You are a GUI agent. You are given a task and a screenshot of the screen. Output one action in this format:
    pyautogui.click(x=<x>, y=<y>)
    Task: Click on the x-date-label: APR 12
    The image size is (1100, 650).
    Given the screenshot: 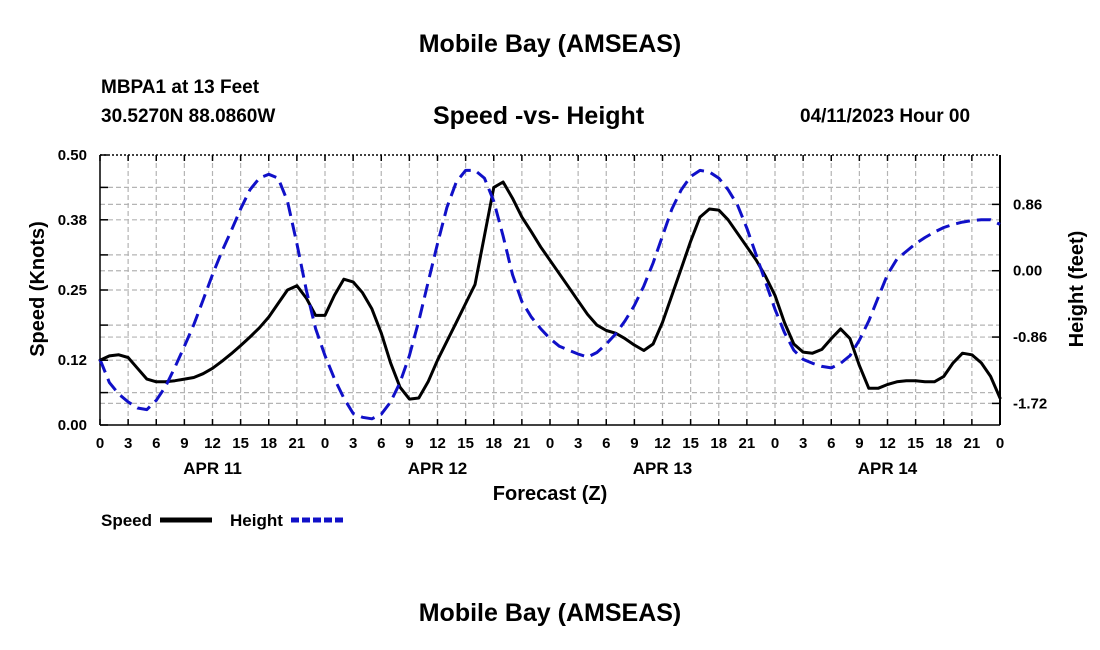 What is the action you would take?
    pyautogui.click(x=438, y=468)
    